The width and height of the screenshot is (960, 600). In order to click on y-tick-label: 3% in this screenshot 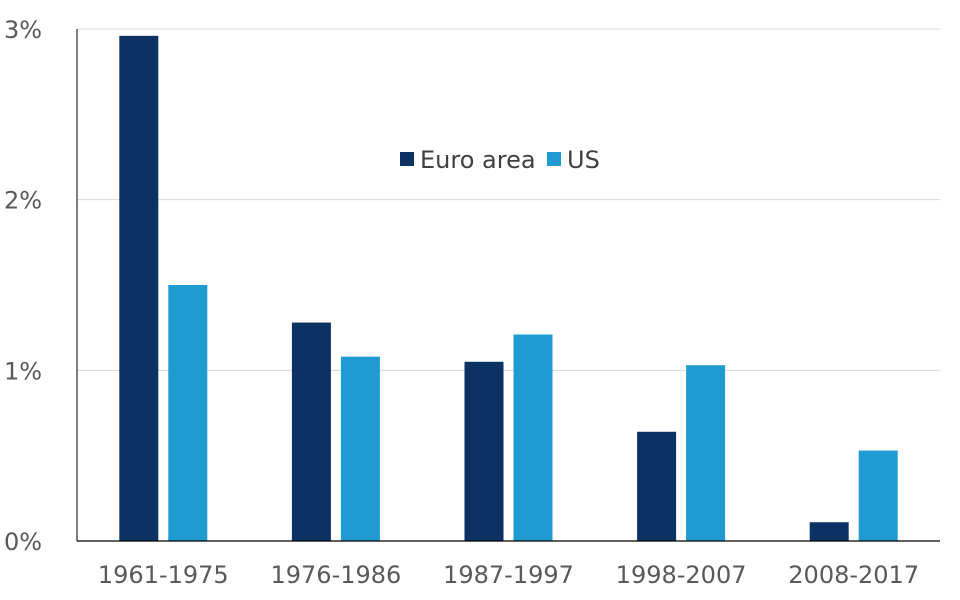, I will do `click(23, 30)`.